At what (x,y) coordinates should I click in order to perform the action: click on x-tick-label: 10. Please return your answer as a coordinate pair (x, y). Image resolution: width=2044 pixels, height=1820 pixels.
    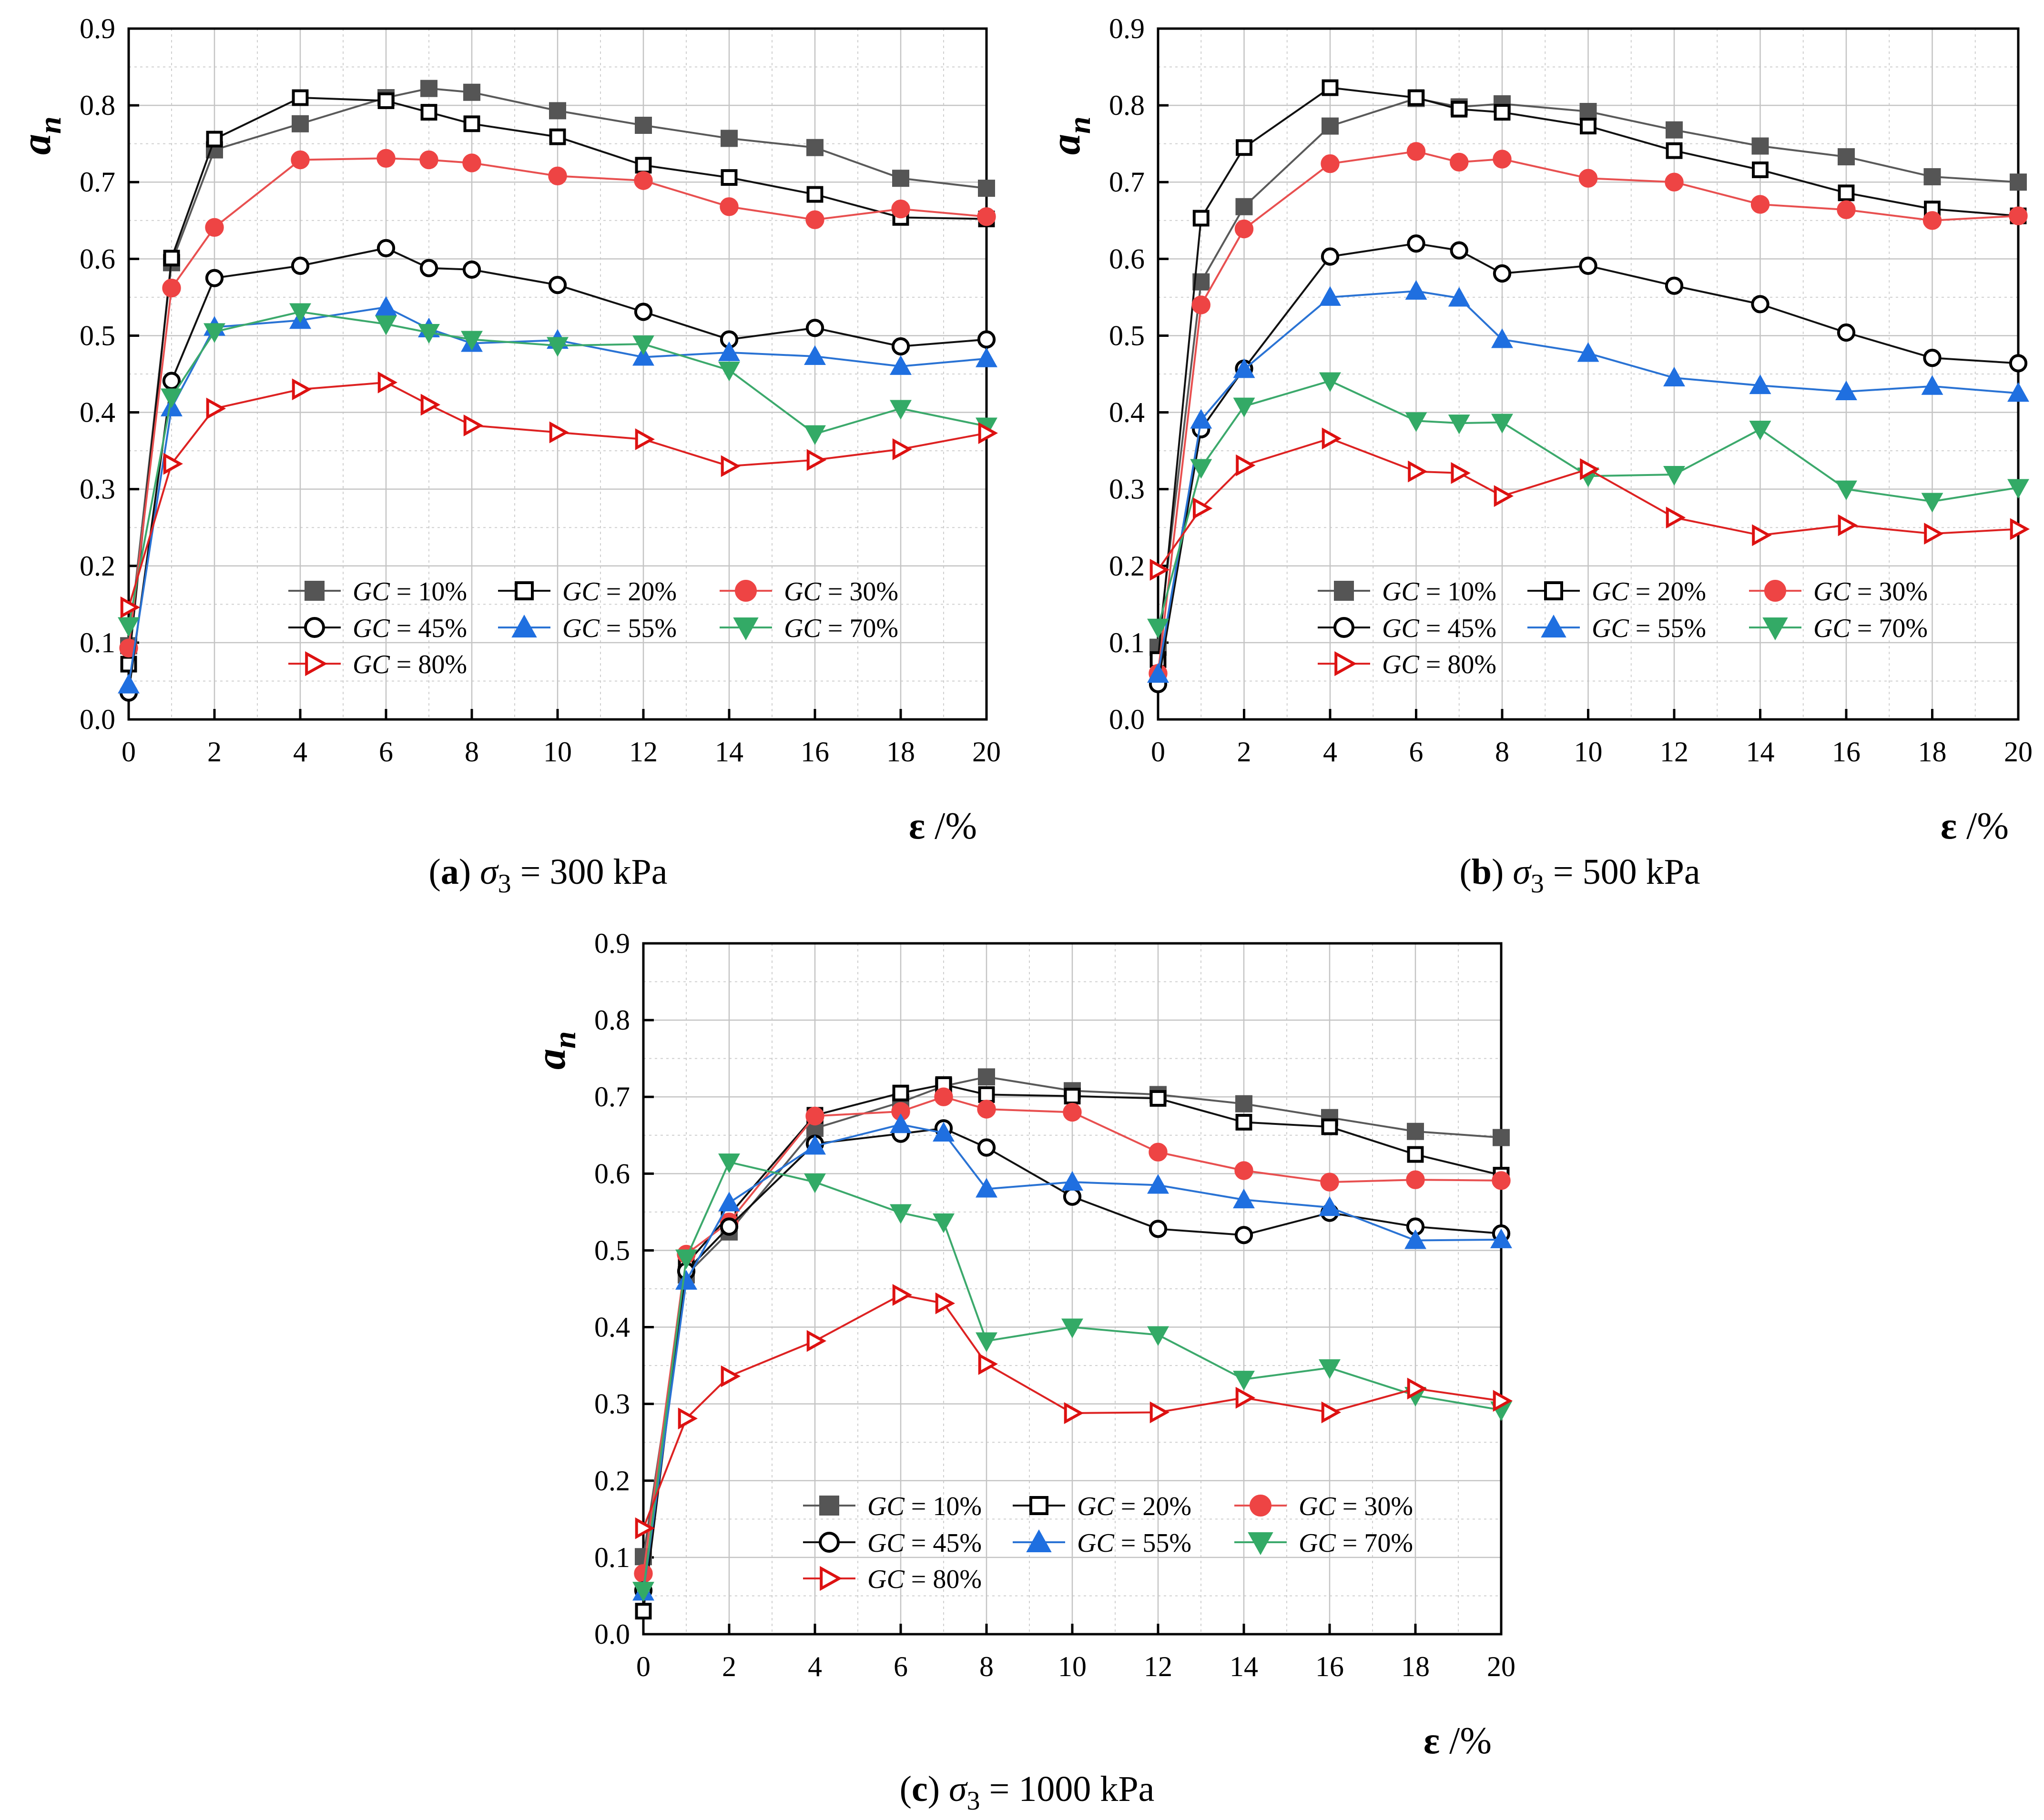
    Looking at the image, I should click on (557, 752).